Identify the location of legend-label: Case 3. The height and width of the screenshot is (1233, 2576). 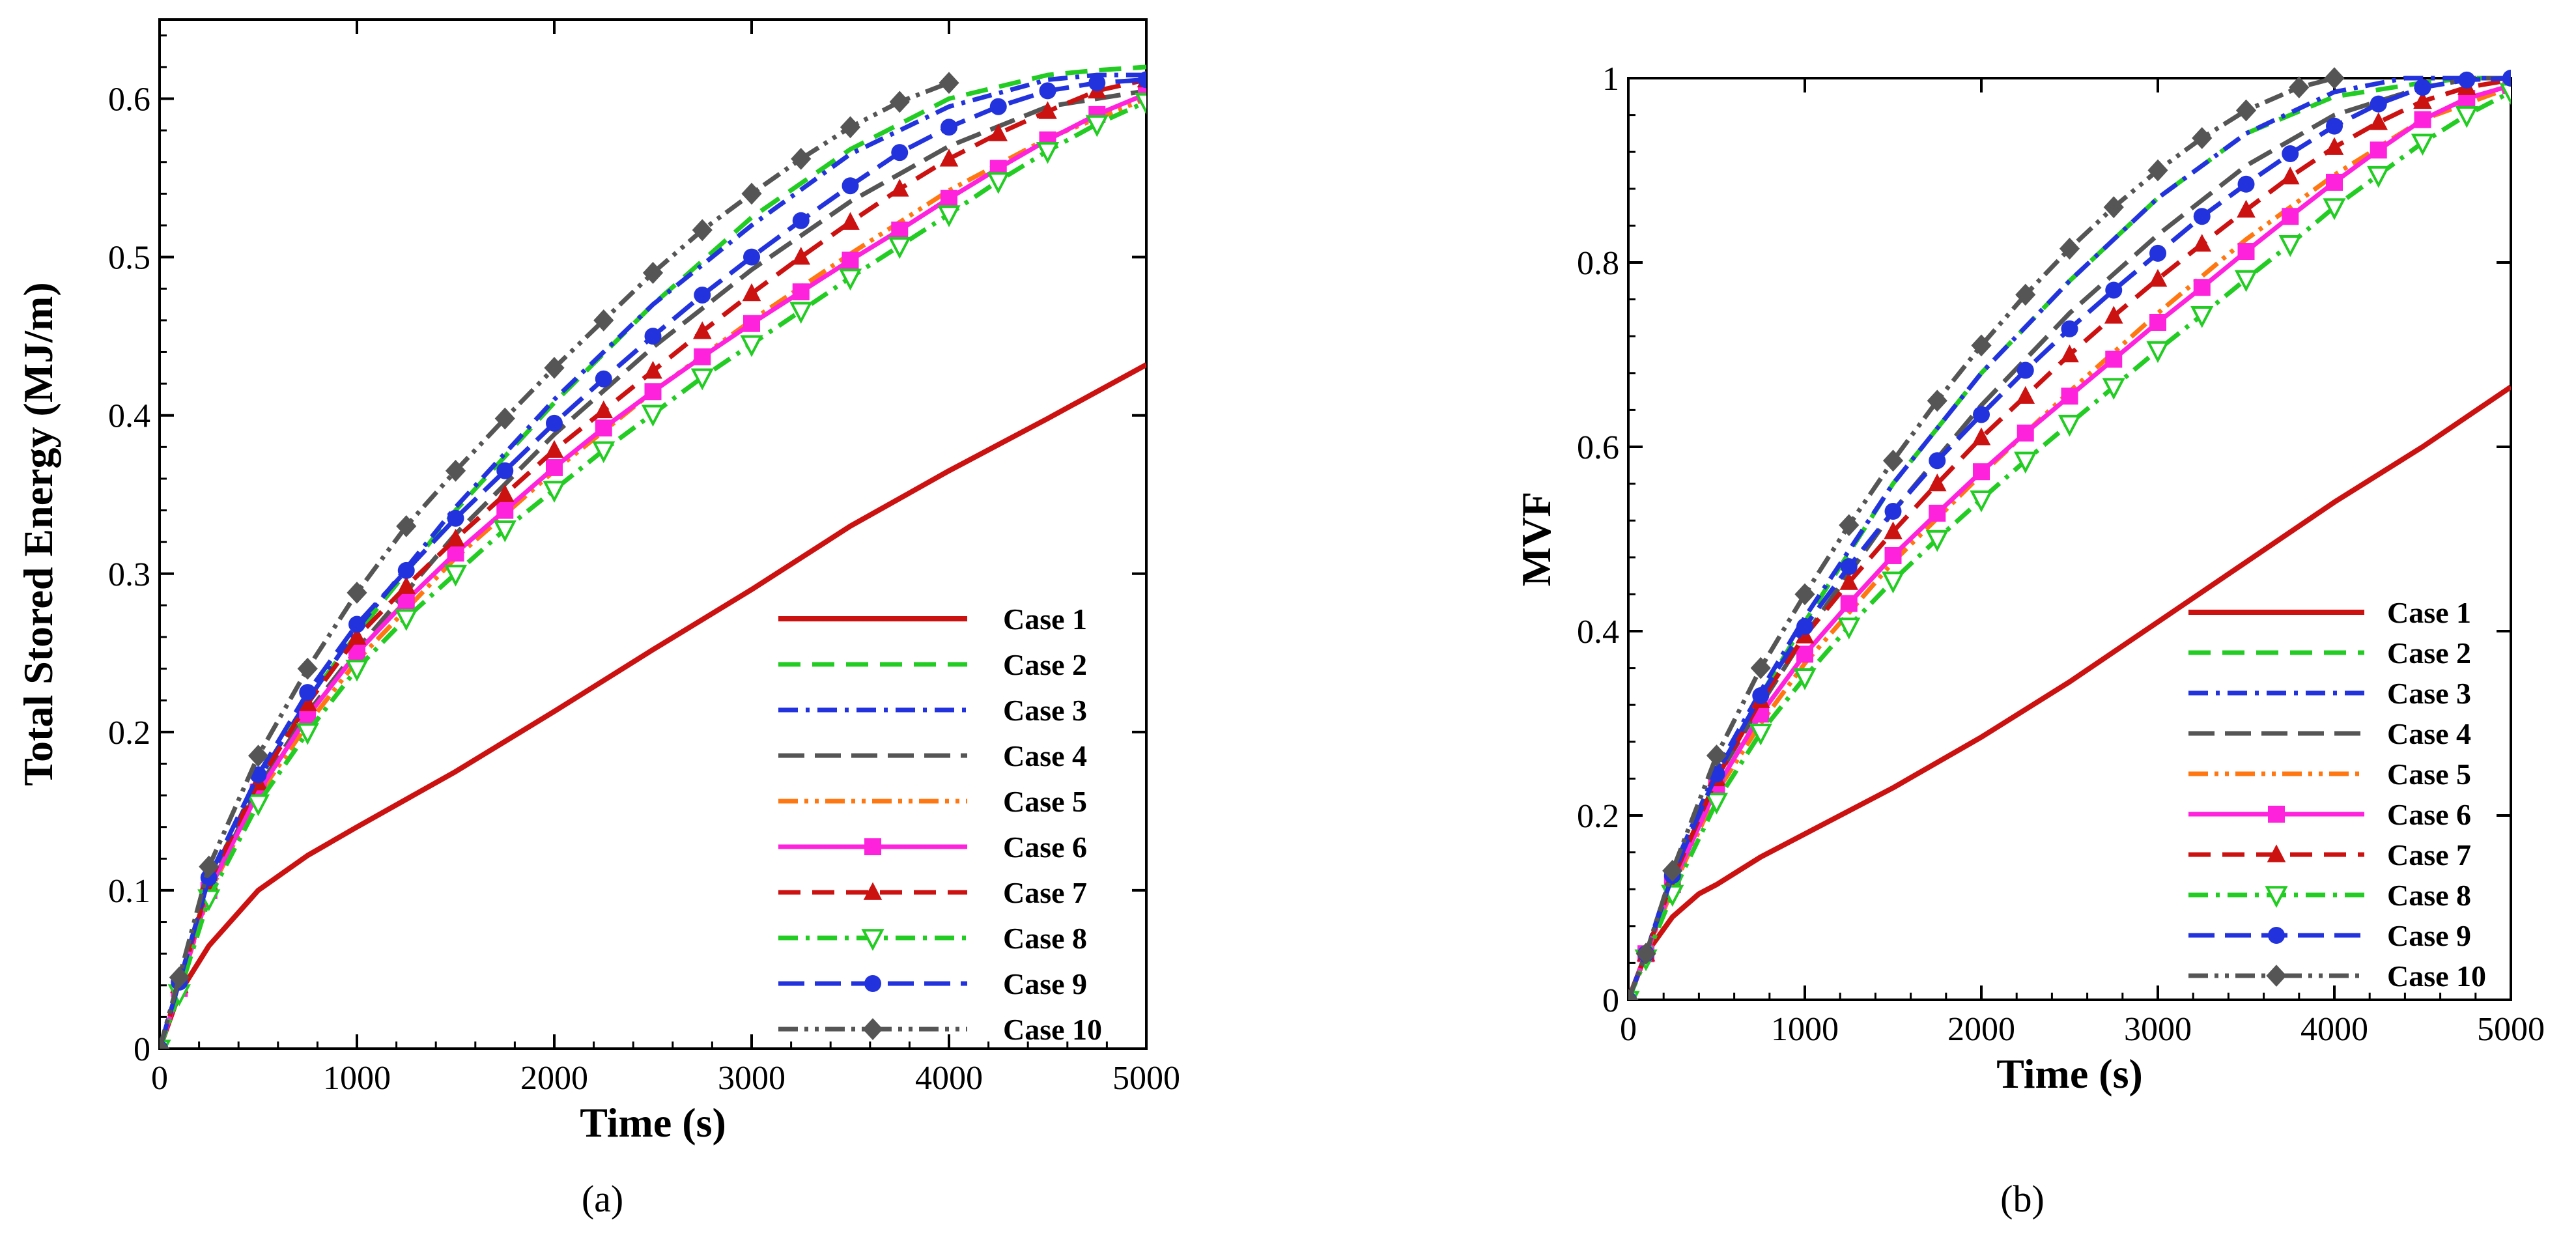
(2429, 693).